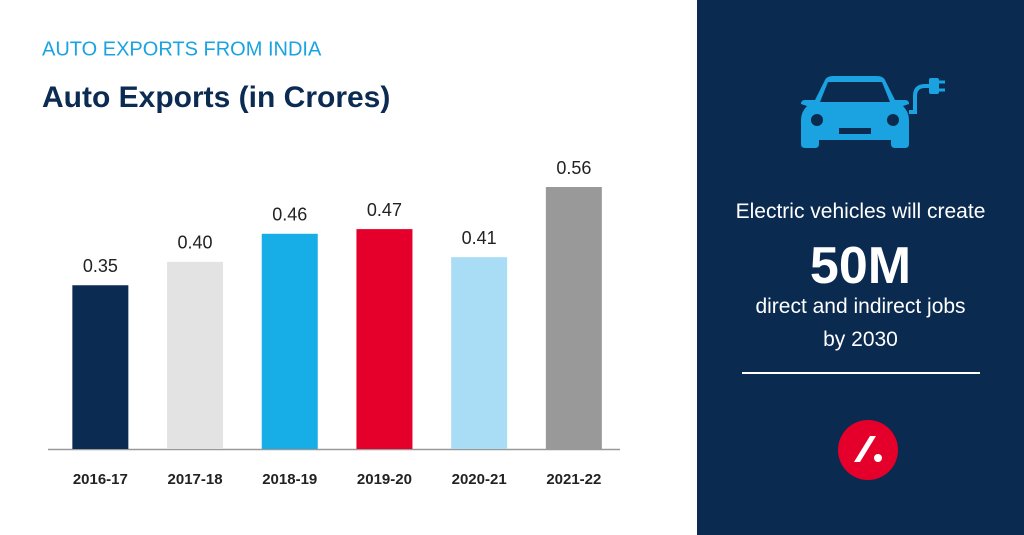  Describe the element at coordinates (100, 479) in the screenshot. I see `x-tick-label: 2016-17` at that location.